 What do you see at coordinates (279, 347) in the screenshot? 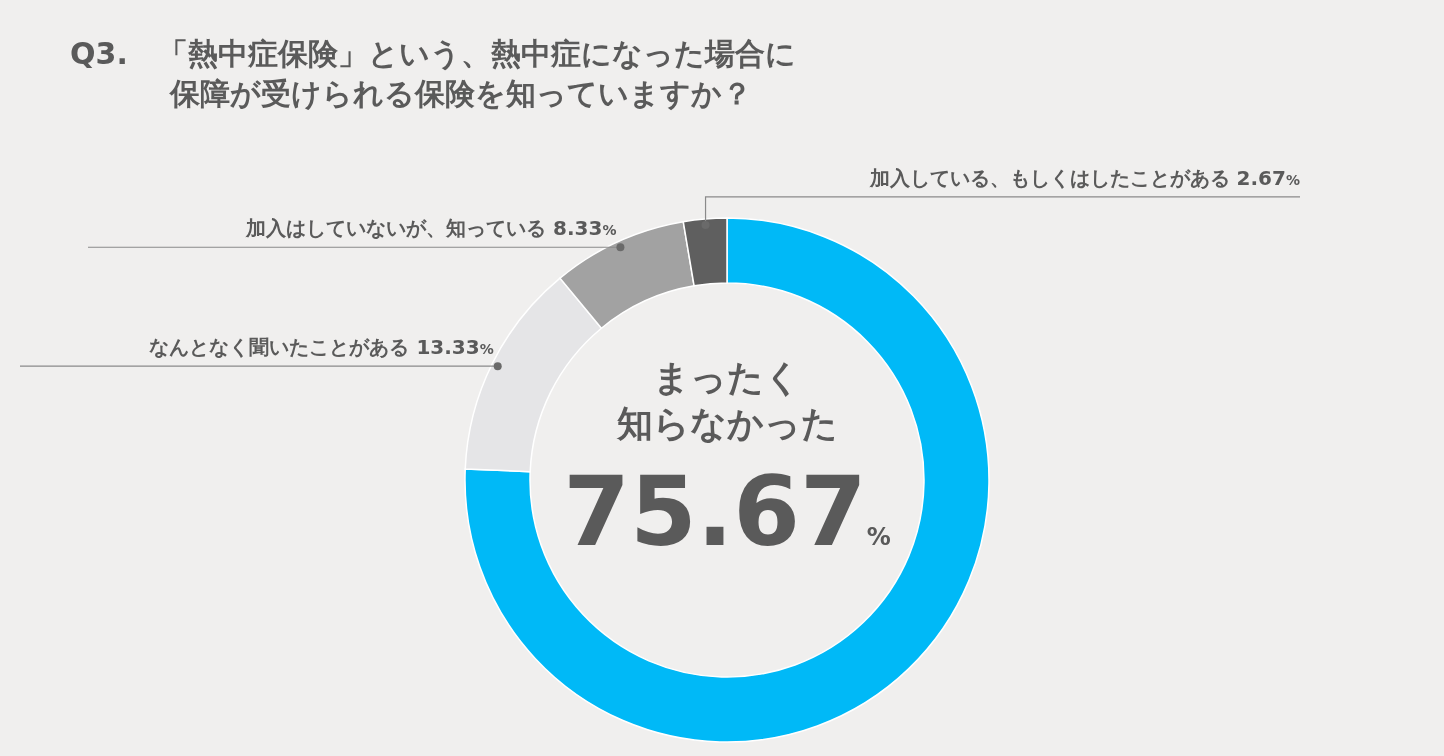
I see `slice-label: なんとなく聞いたことがある` at bounding box center [279, 347].